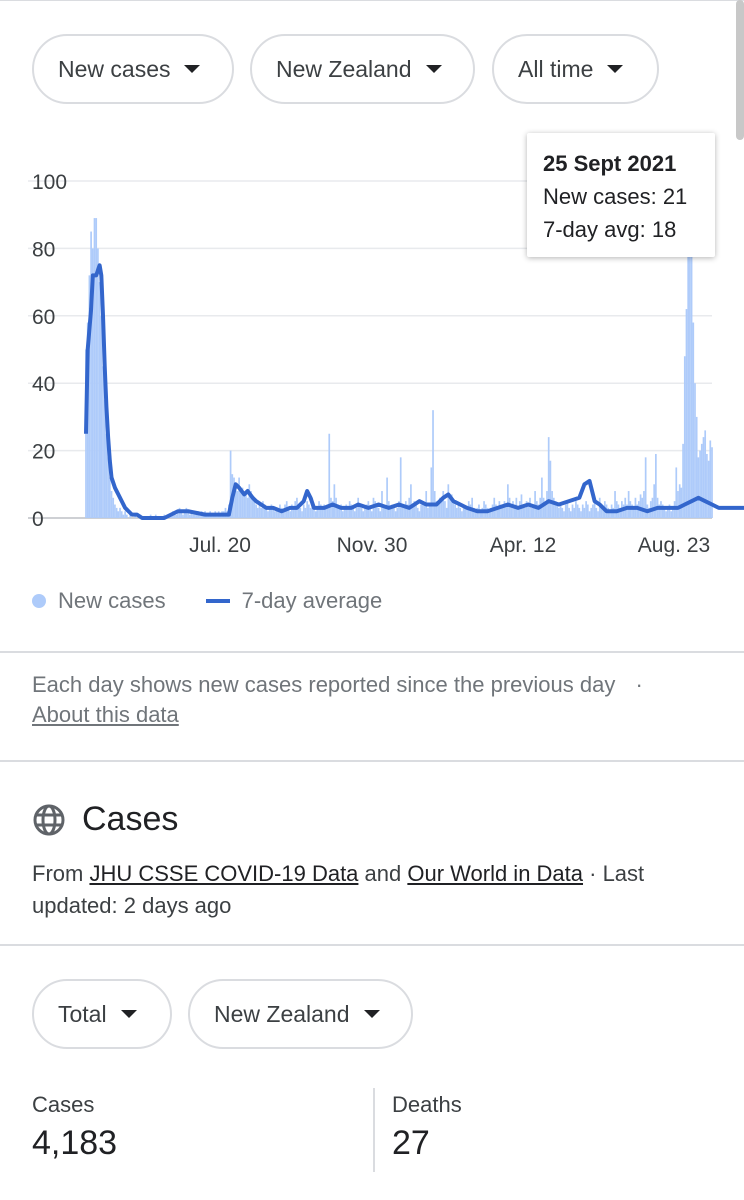  I want to click on deaths-stat: Deaths 27, so click(427, 1127).